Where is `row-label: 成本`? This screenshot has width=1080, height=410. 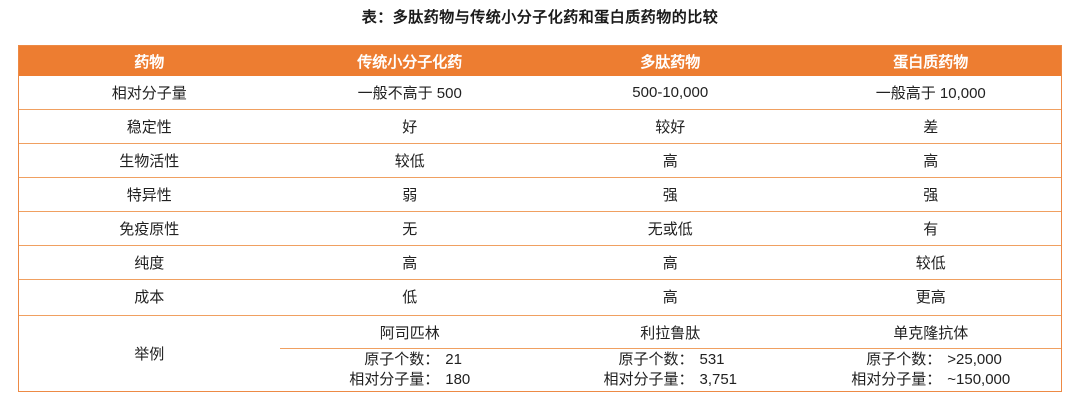
row-label: 成本 is located at coordinates (149, 297).